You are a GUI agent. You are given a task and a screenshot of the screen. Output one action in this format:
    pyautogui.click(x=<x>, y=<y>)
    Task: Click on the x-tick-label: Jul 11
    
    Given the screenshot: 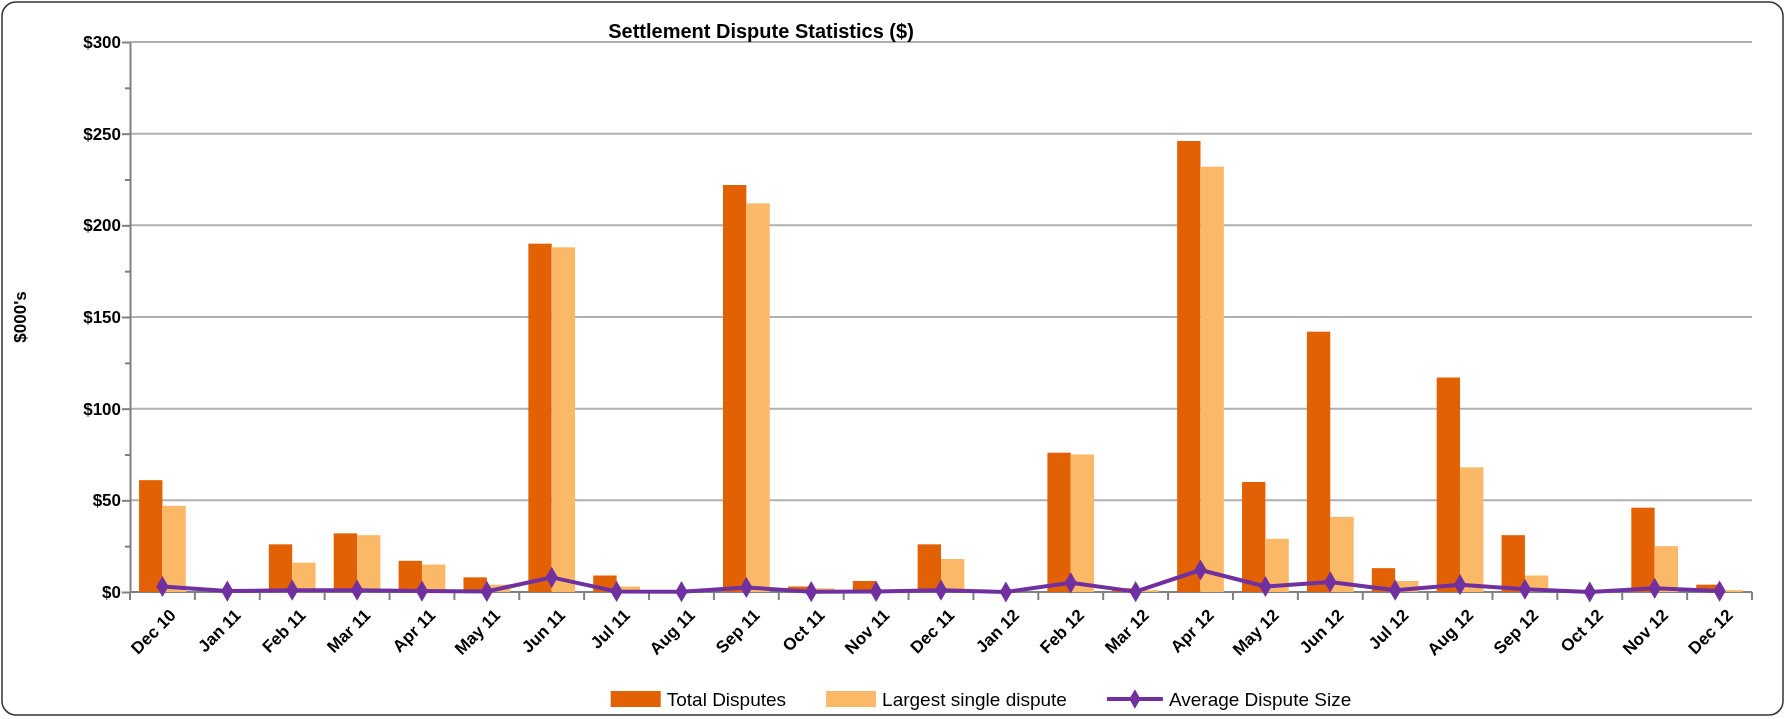 What is the action you would take?
    pyautogui.click(x=610, y=629)
    